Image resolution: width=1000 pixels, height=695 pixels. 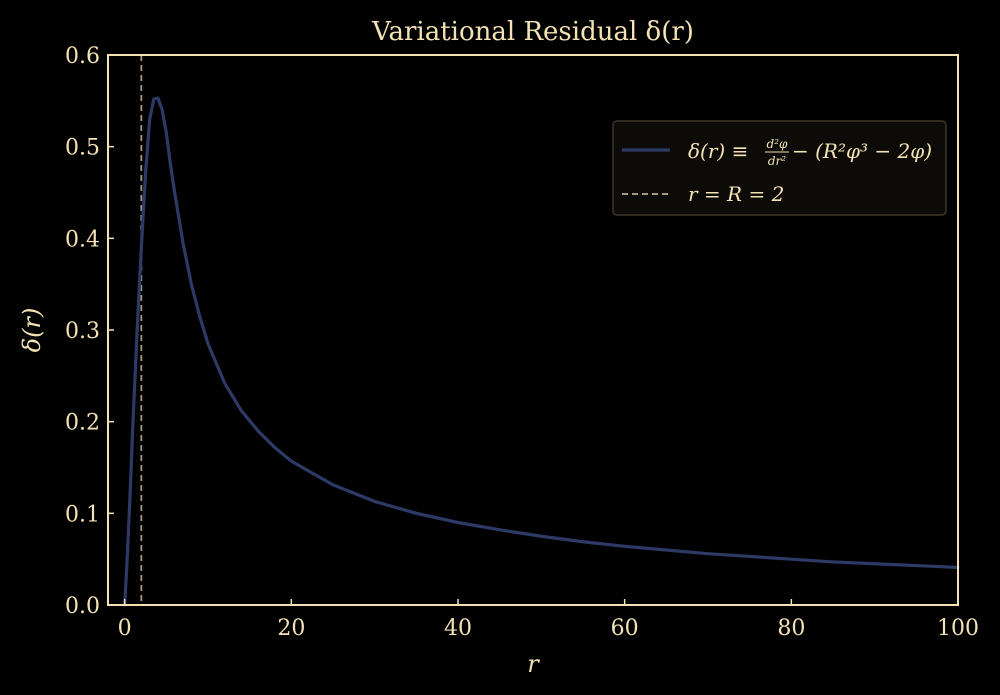 I want to click on legend-box, so click(x=779, y=168).